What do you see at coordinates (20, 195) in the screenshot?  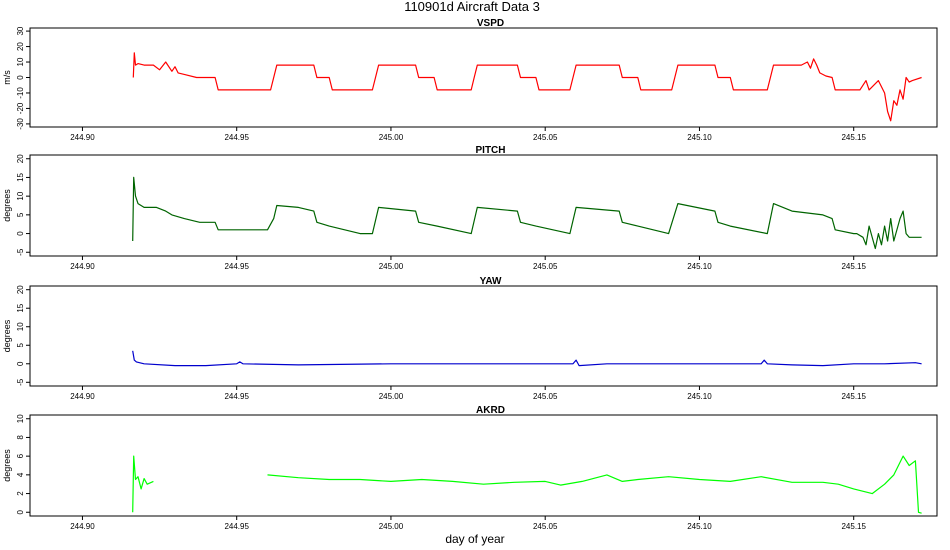 I see `y-tick-label-pitch: 10` at bounding box center [20, 195].